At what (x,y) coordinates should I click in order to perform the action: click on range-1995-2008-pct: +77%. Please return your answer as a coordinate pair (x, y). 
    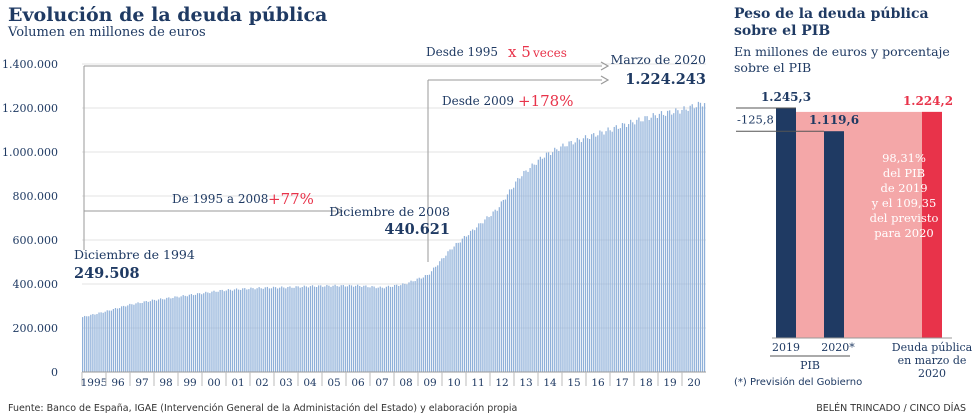
    Looking at the image, I should click on (291, 199).